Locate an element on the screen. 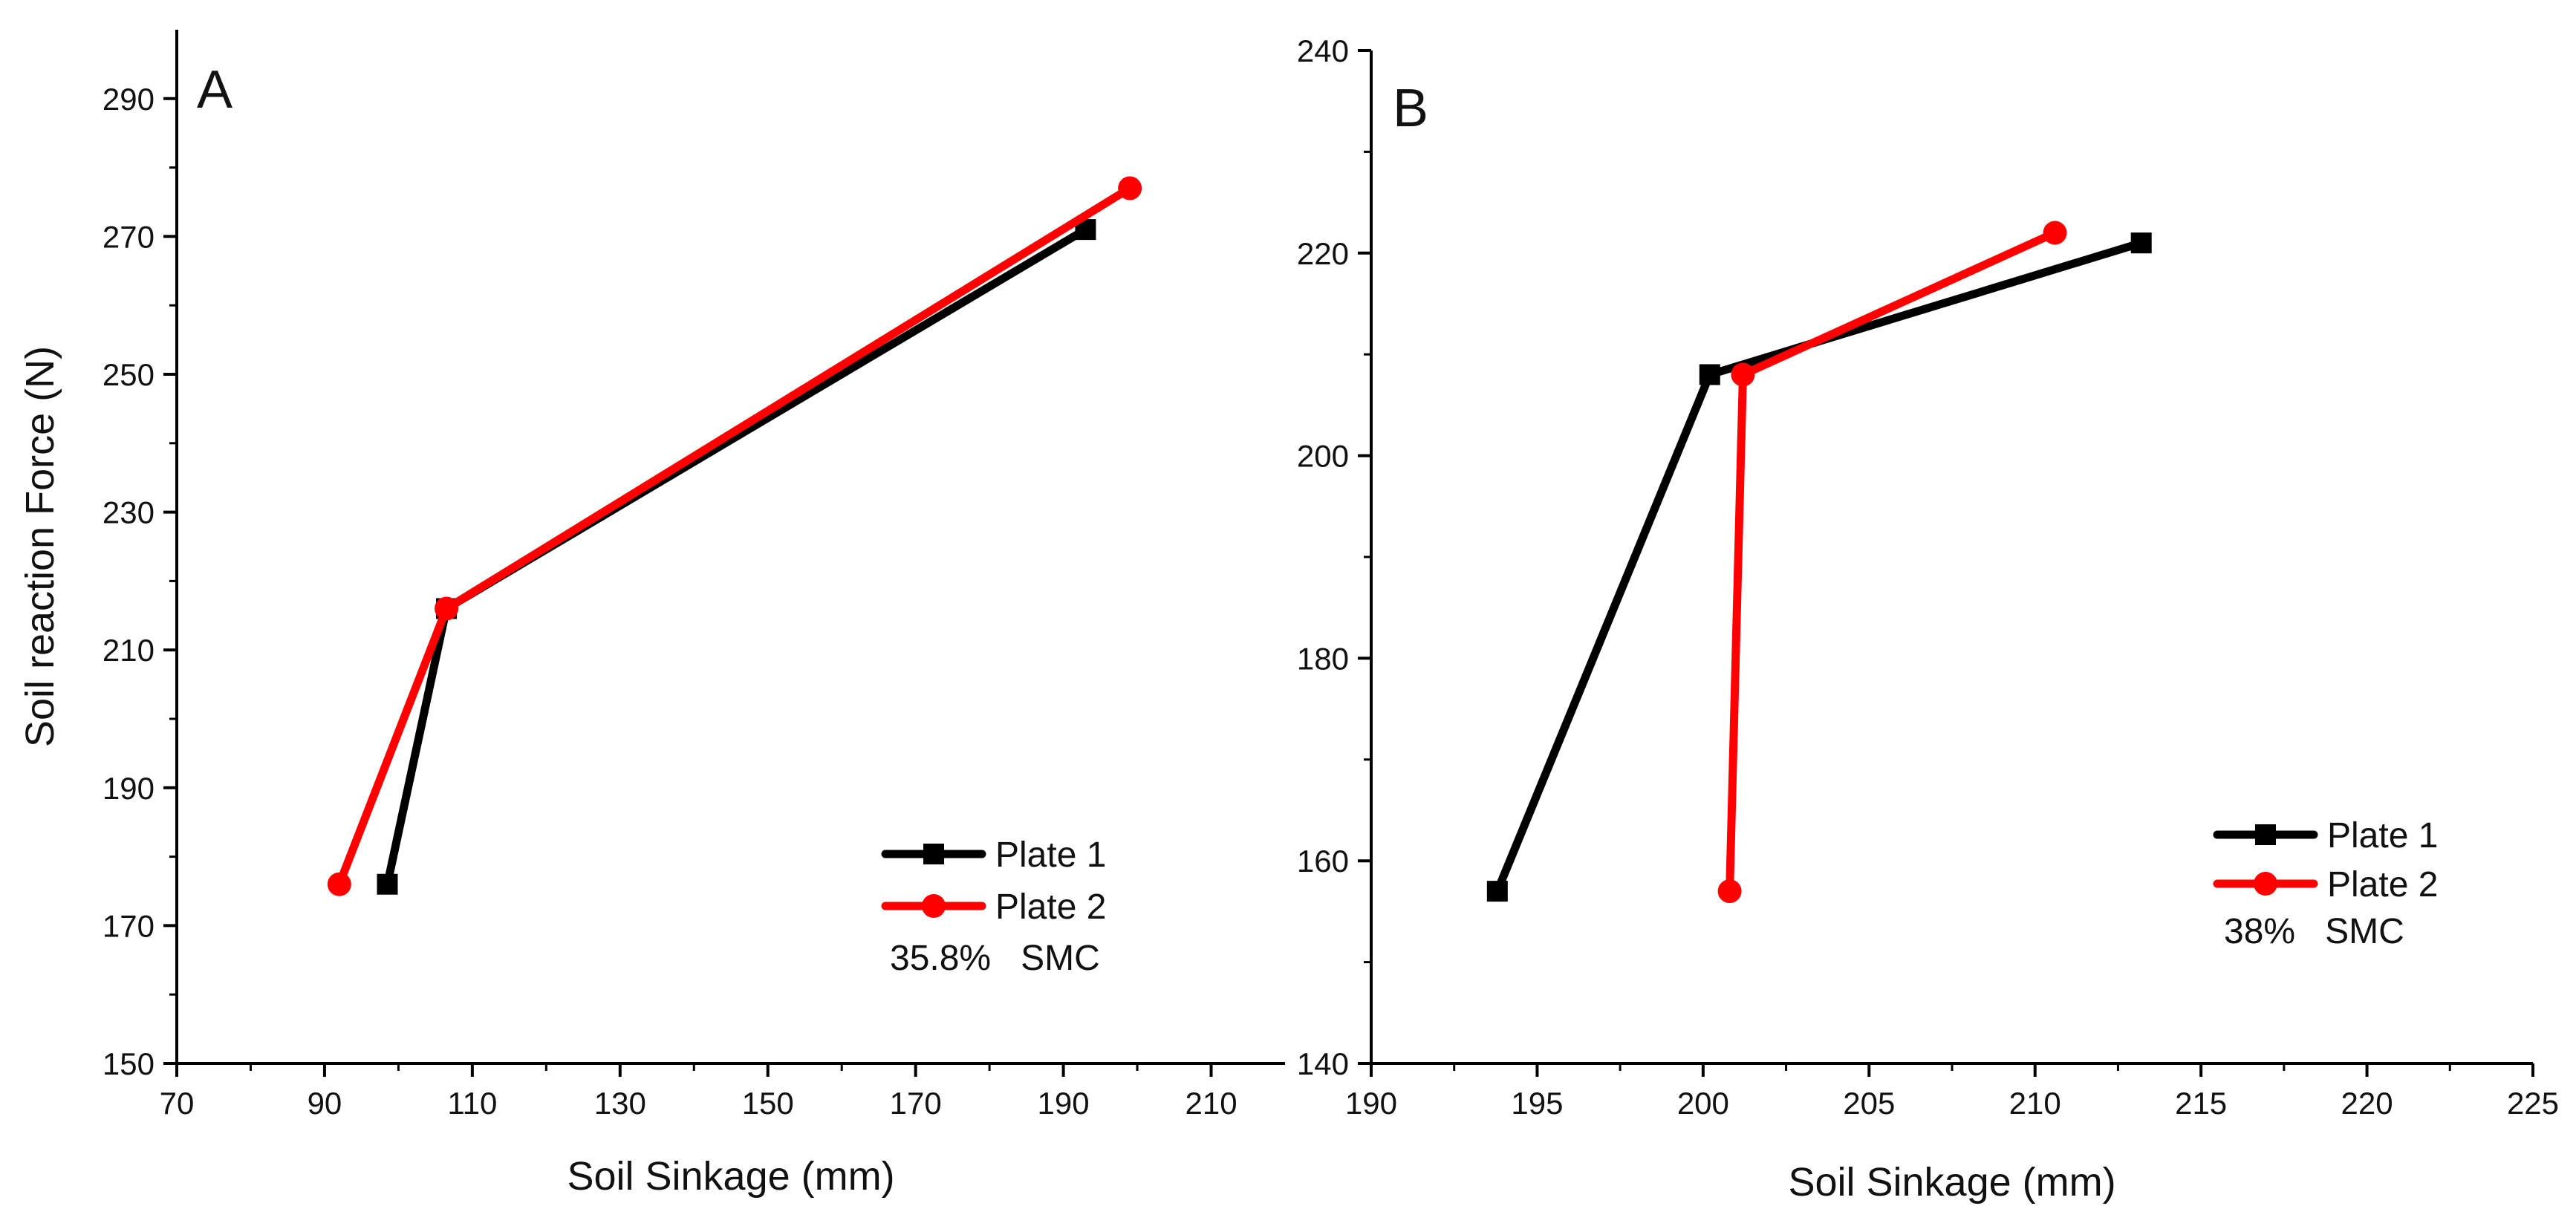 The image size is (2576, 1232). y-tick-label: 150 is located at coordinates (129, 1064).